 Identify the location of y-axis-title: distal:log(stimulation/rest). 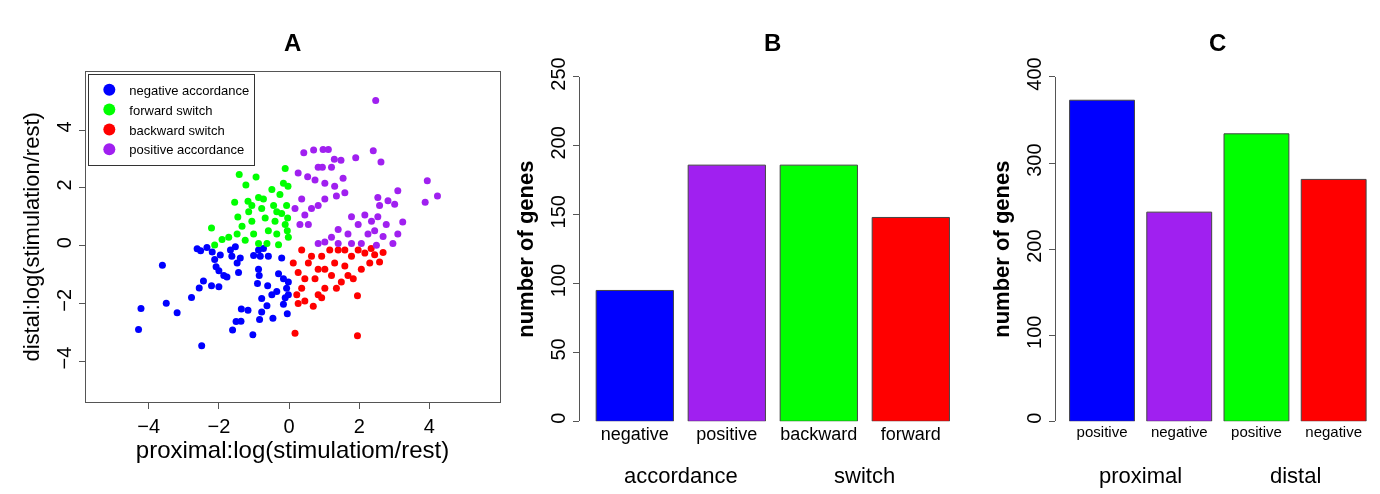
(32, 237).